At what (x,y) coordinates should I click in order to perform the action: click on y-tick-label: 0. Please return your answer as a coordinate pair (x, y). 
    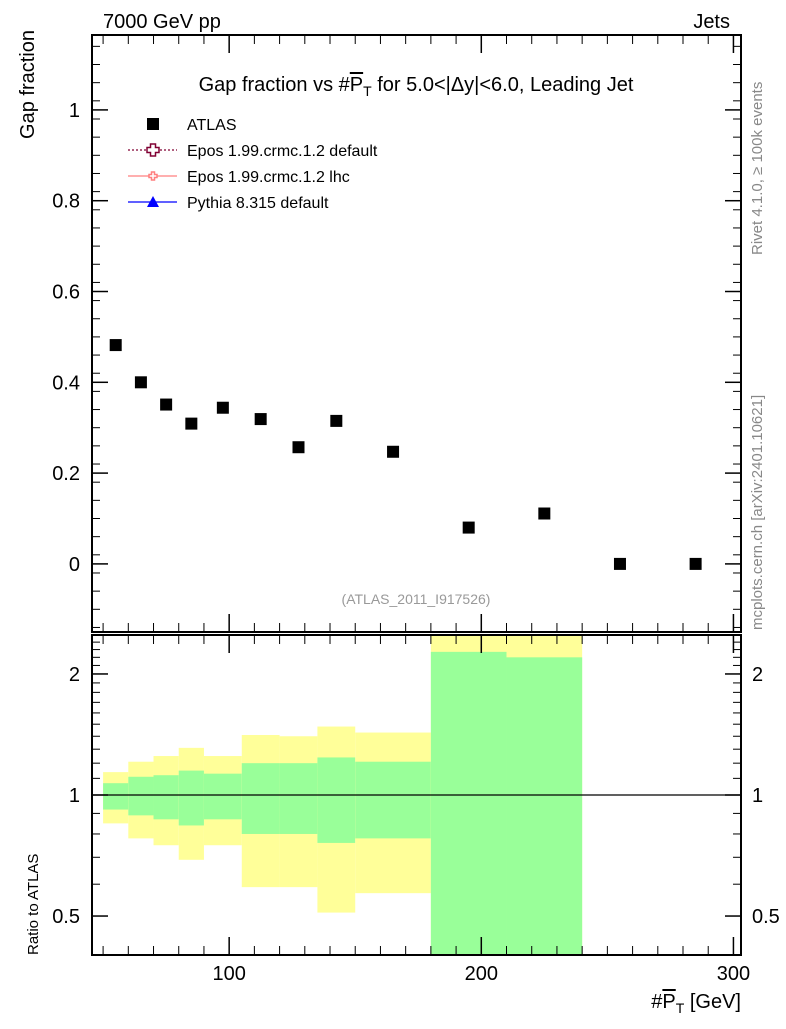
    Looking at the image, I should click on (74, 565).